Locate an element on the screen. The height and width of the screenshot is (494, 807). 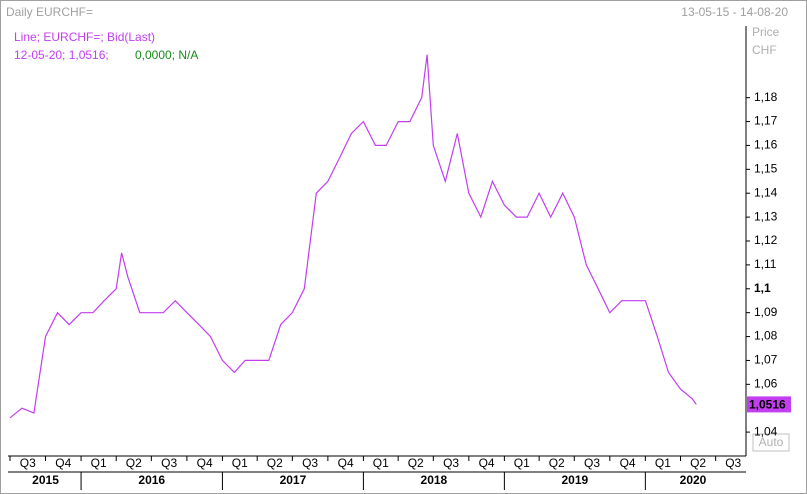
y-tick-label: 1,04 is located at coordinates (766, 431).